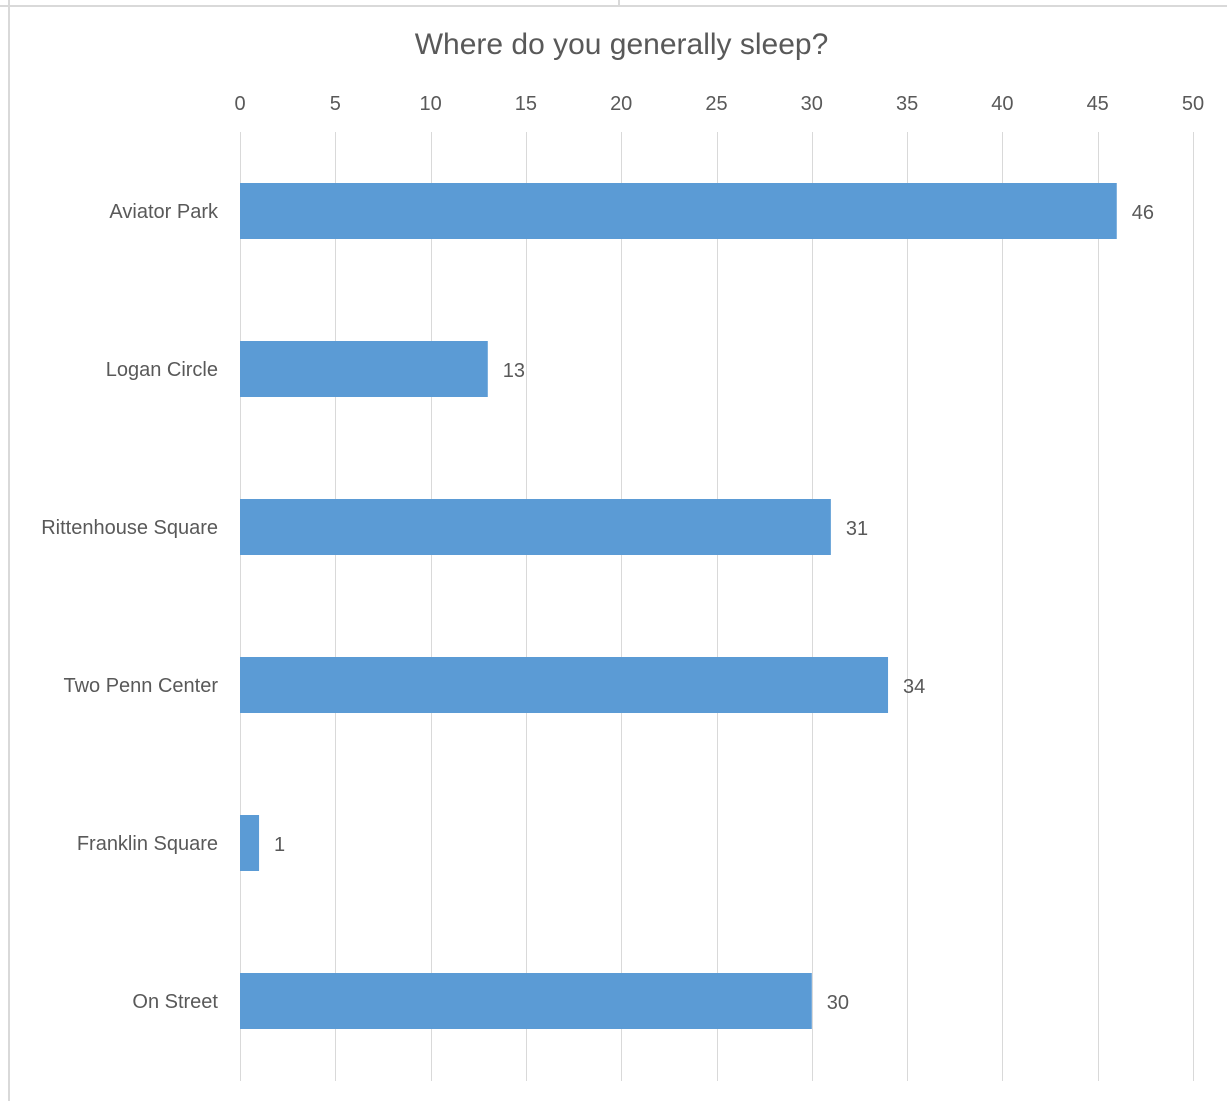 This screenshot has width=1227, height=1101. Describe the element at coordinates (9, 550) in the screenshot. I see `window-left-border` at that location.